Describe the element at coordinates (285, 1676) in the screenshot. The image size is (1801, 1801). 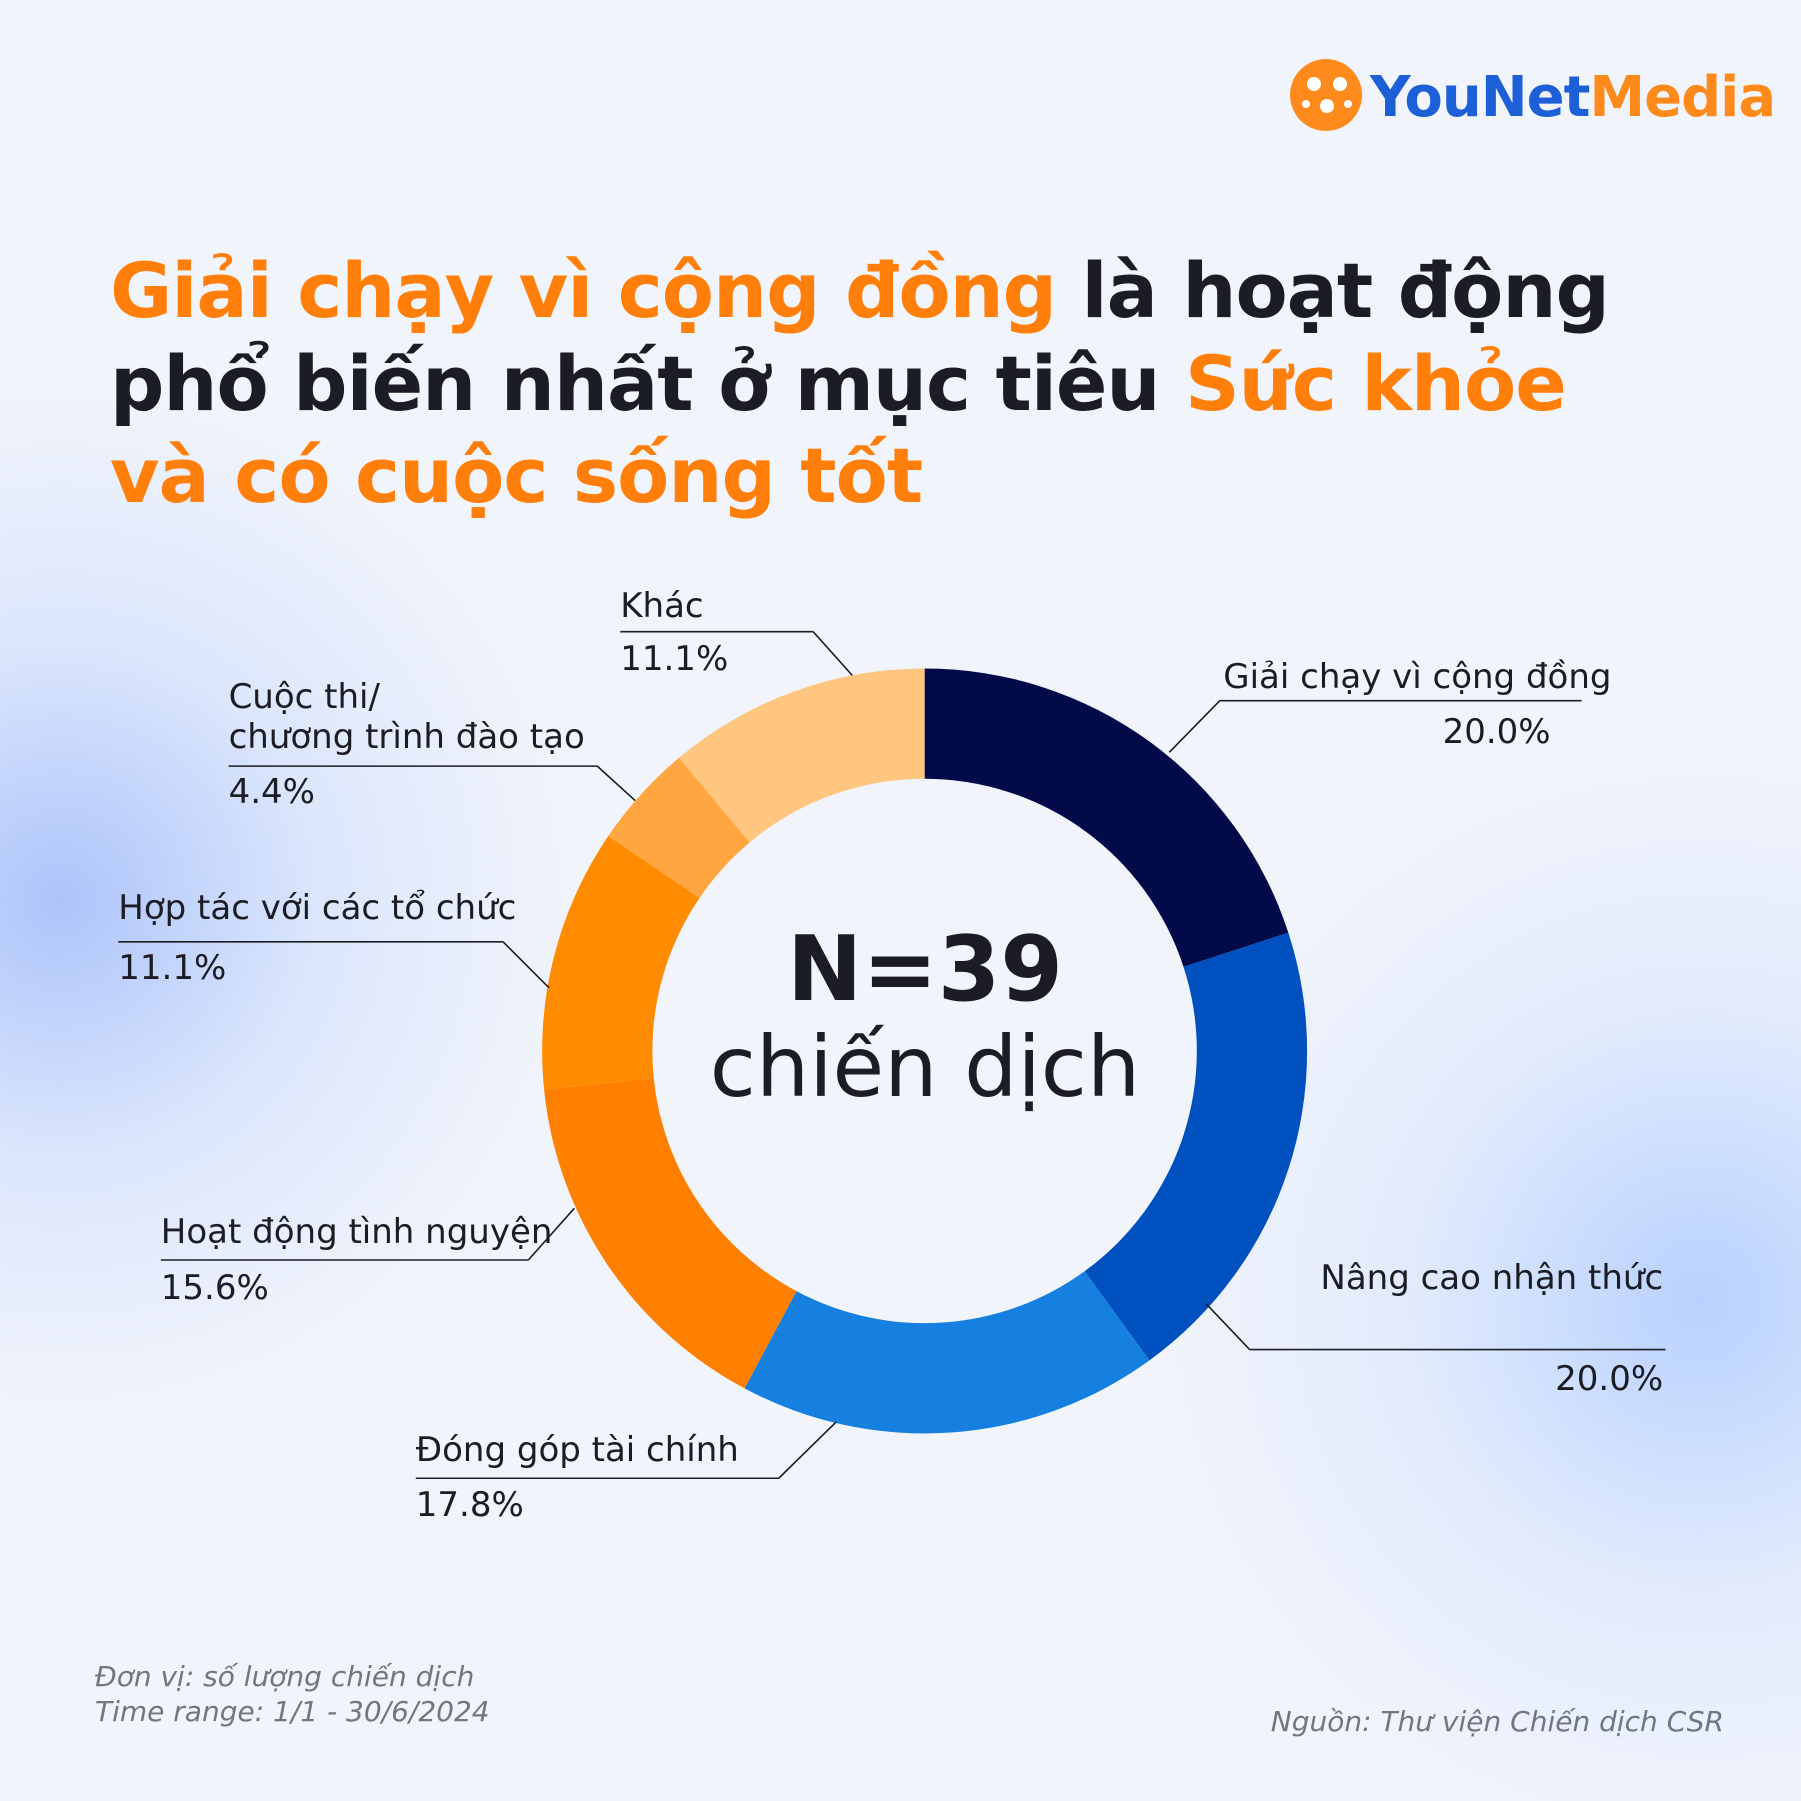
I see `note: Đơn vị: số lượng chiến dịch` at that location.